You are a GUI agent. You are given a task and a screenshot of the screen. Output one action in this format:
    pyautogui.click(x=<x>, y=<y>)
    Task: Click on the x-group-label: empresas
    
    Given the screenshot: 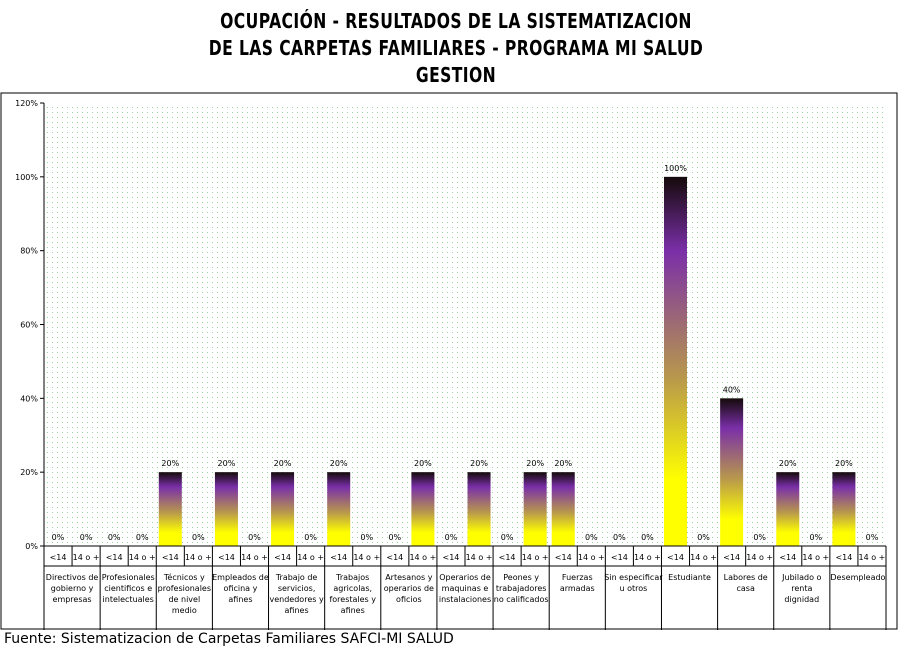 What is the action you would take?
    pyautogui.click(x=72, y=599)
    